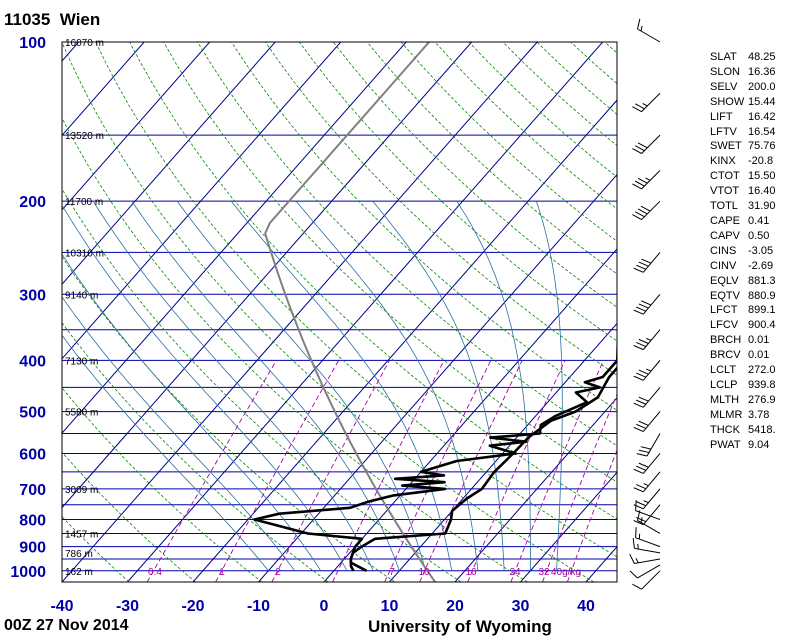  I want to click on index-name: BRCH, so click(726, 340).